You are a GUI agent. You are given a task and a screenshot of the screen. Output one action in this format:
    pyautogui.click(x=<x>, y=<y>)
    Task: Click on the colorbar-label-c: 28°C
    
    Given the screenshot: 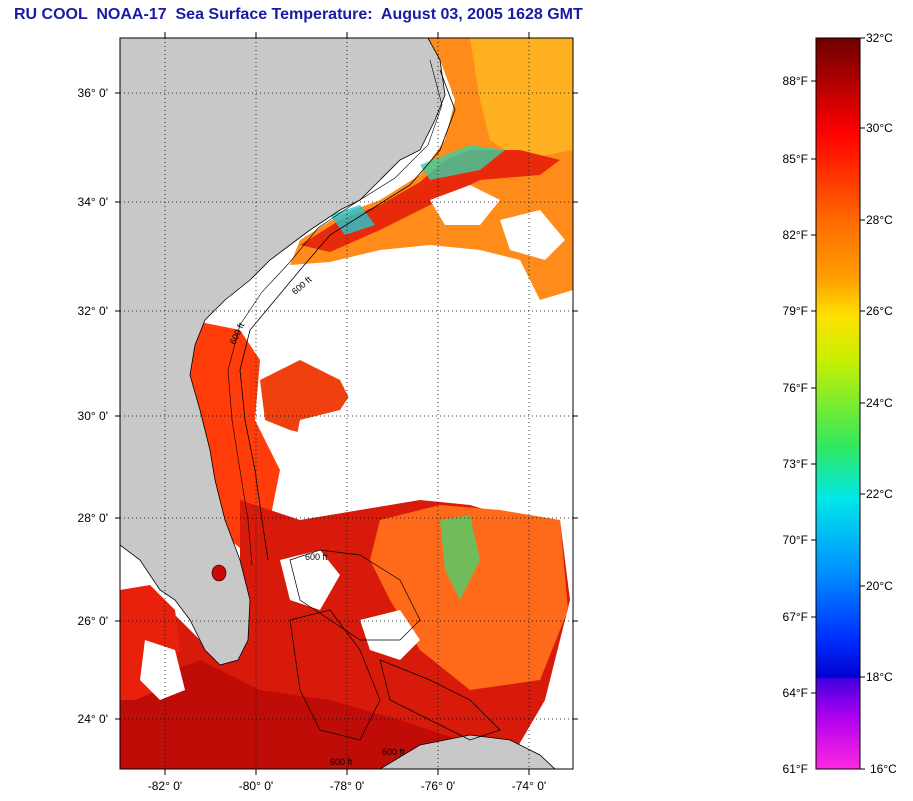 What is the action you would take?
    pyautogui.click(x=879, y=220)
    